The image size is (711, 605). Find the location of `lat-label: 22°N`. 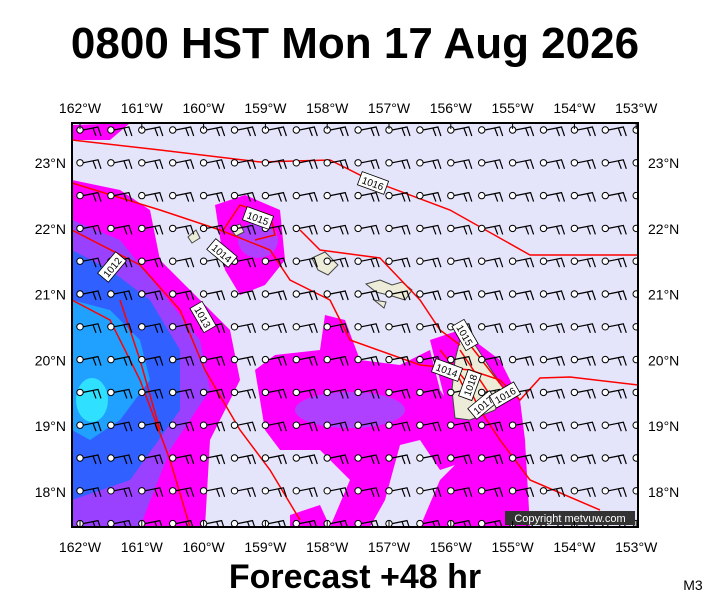

lat-label: 22°N is located at coordinates (50, 229).